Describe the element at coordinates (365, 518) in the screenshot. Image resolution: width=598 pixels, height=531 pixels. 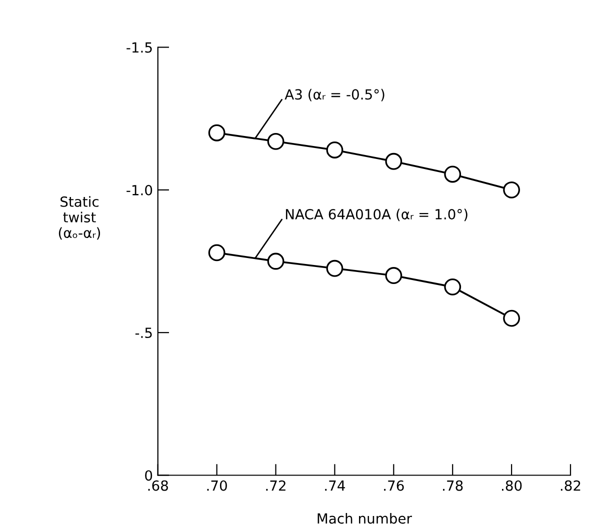
I see `x-axis-title: Mach number` at that location.